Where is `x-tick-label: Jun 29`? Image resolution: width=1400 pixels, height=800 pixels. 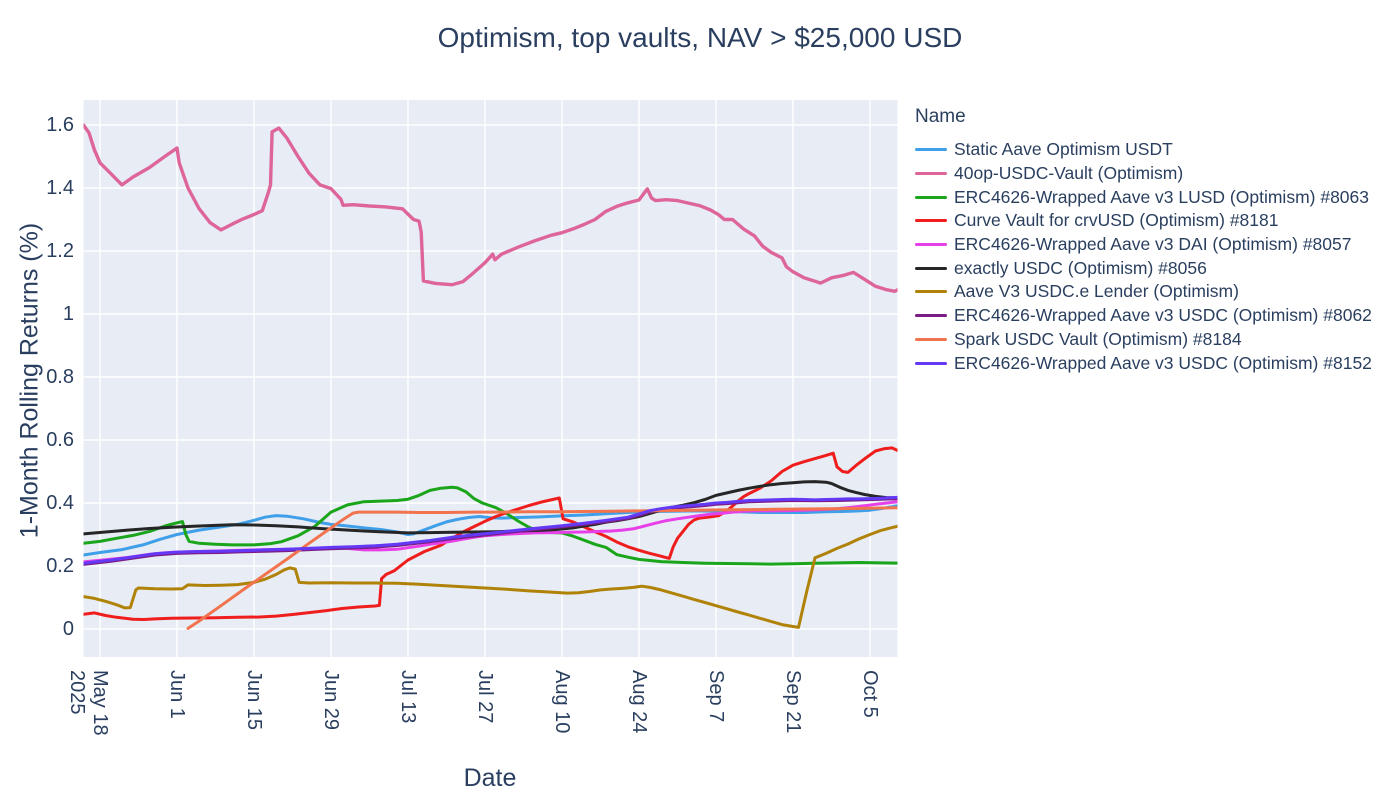 x-tick-label: Jun 29 is located at coordinates (331, 700).